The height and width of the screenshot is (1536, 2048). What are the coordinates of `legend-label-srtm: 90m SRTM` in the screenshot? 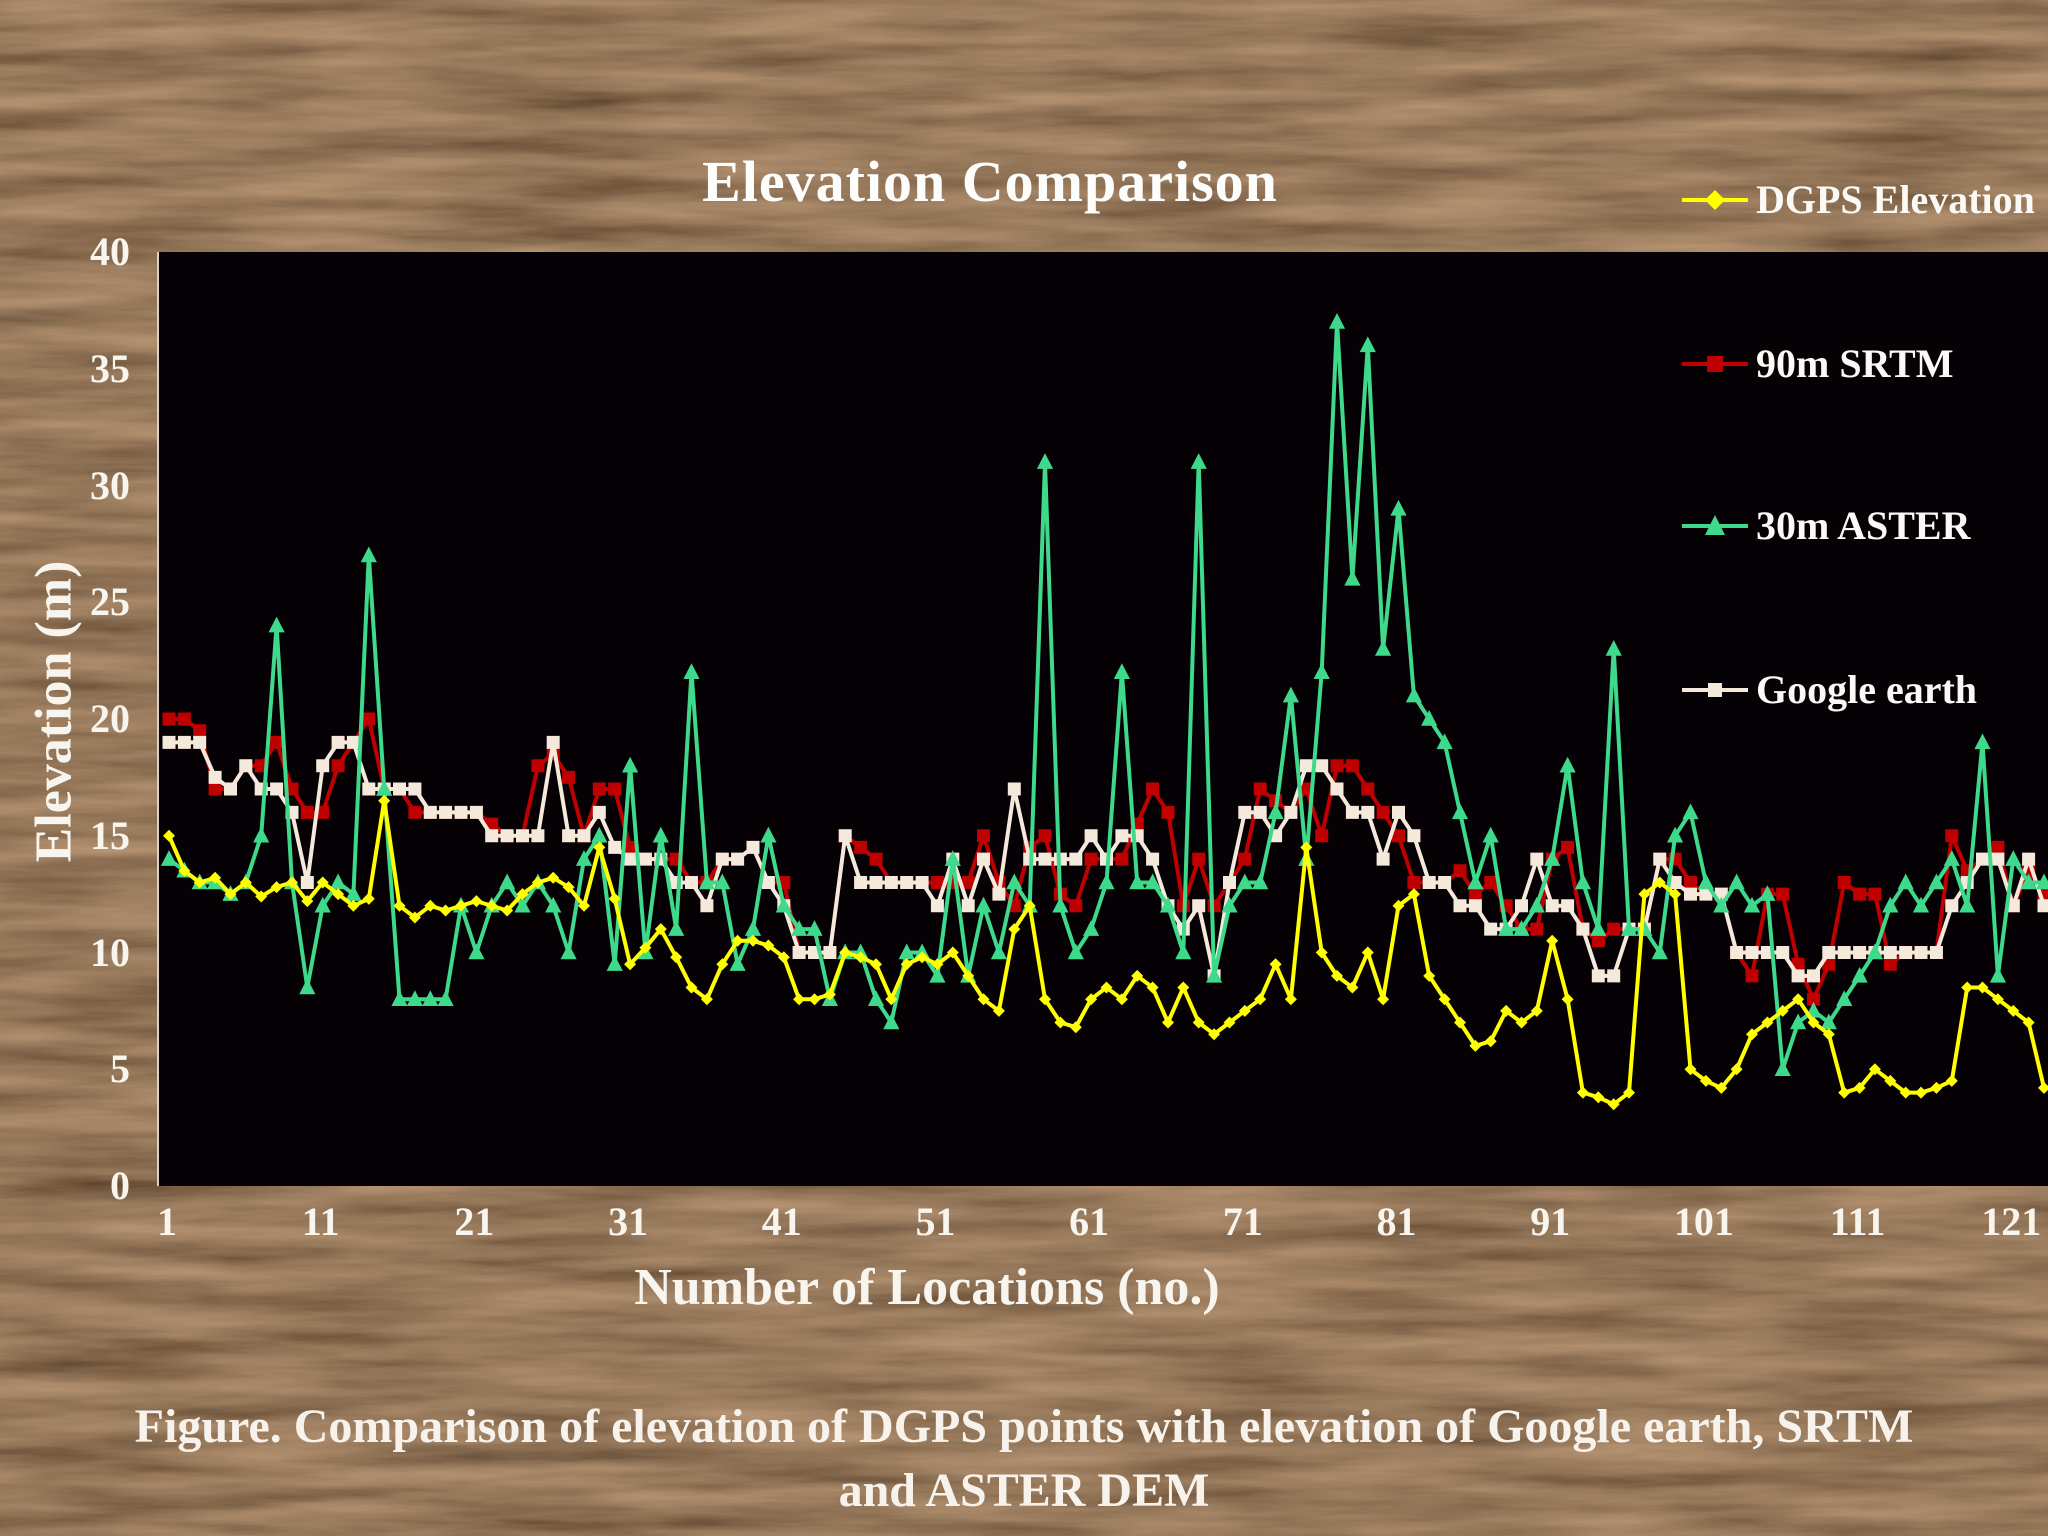 It's located at (1855, 363).